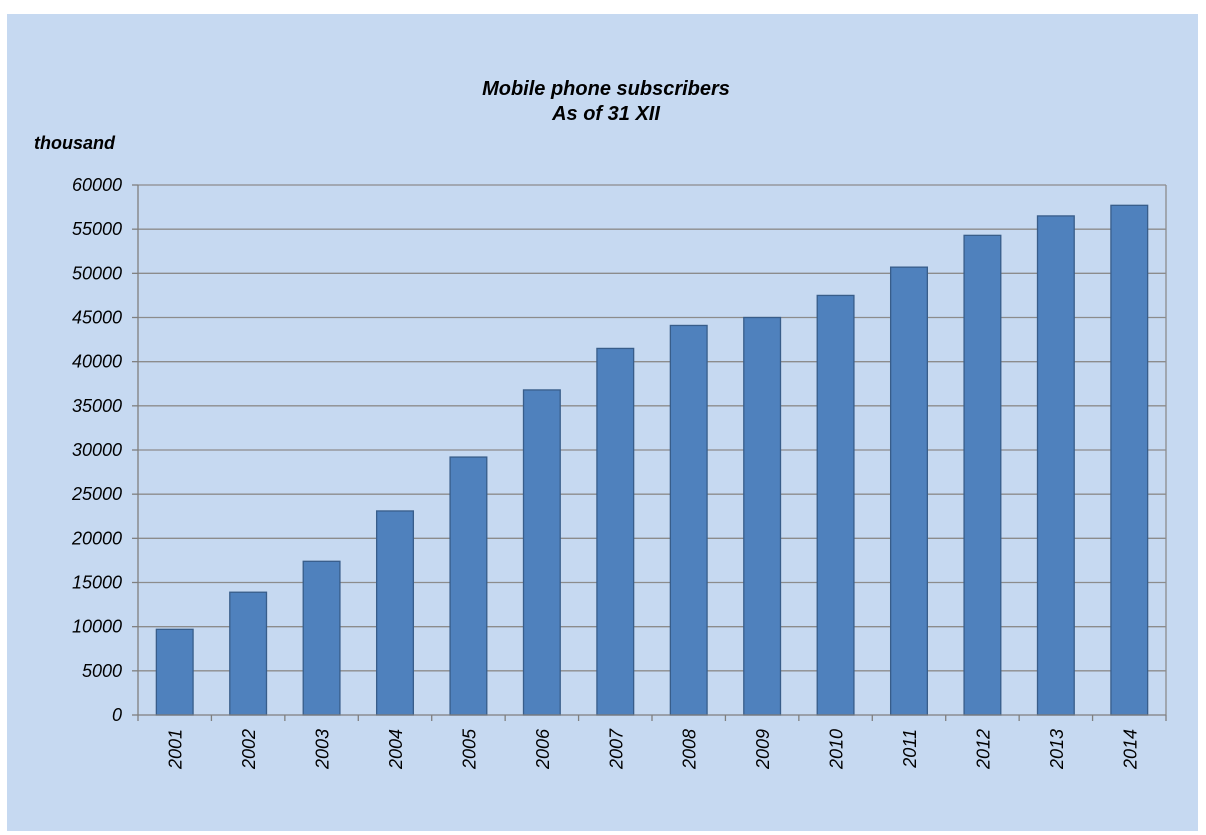 The height and width of the screenshot is (835, 1206). I want to click on y-tick-label-40000: 40000, so click(97, 362).